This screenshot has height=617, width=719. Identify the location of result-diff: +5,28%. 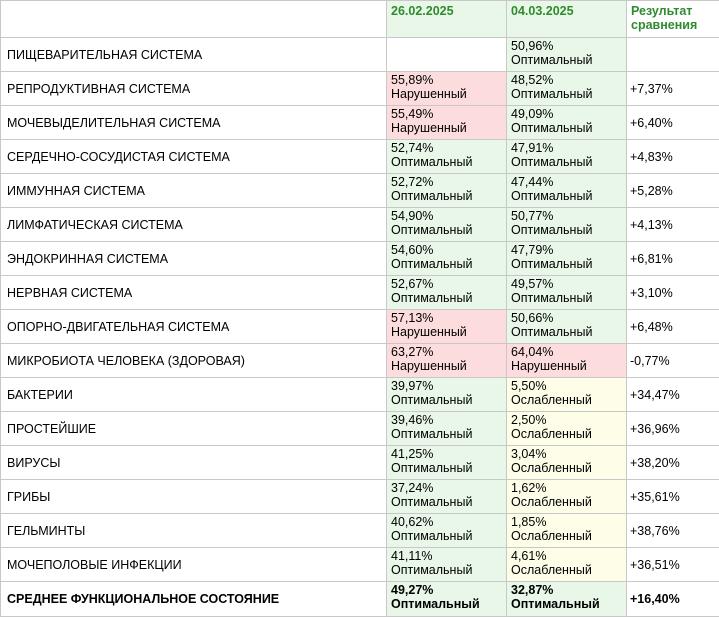
(673, 191).